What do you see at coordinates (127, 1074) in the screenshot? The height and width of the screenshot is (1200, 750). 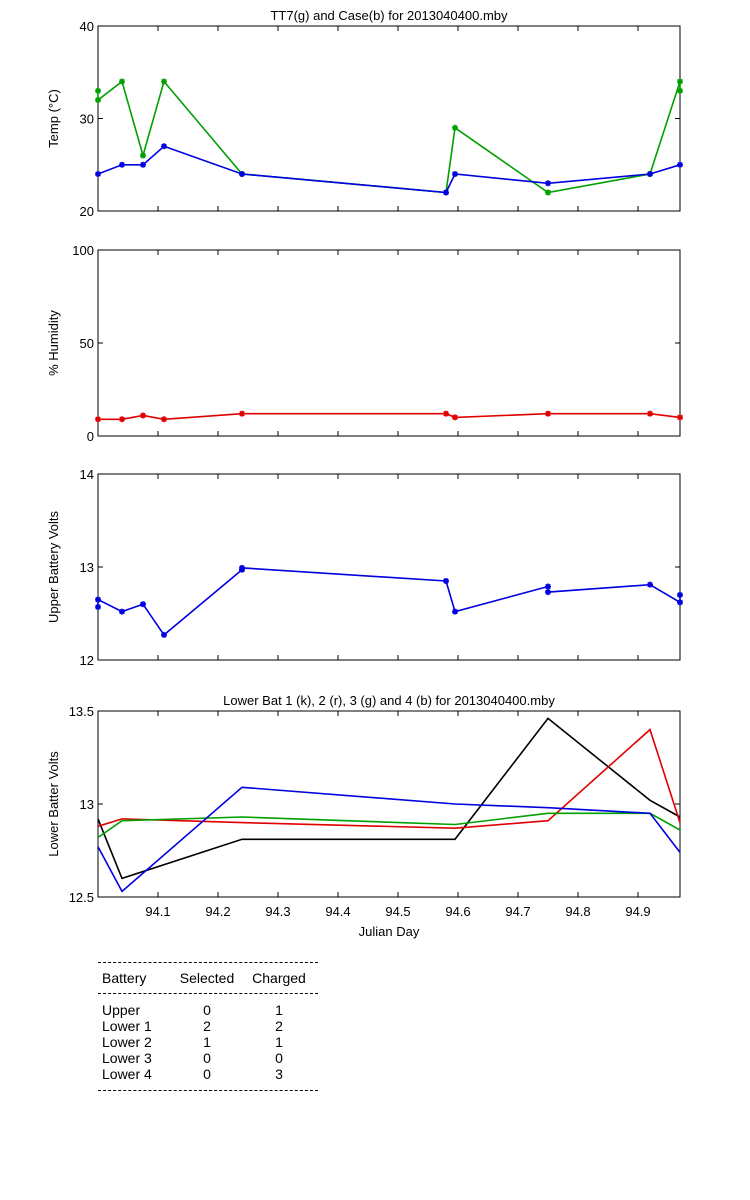 I see `cell-battery: Lower 4` at bounding box center [127, 1074].